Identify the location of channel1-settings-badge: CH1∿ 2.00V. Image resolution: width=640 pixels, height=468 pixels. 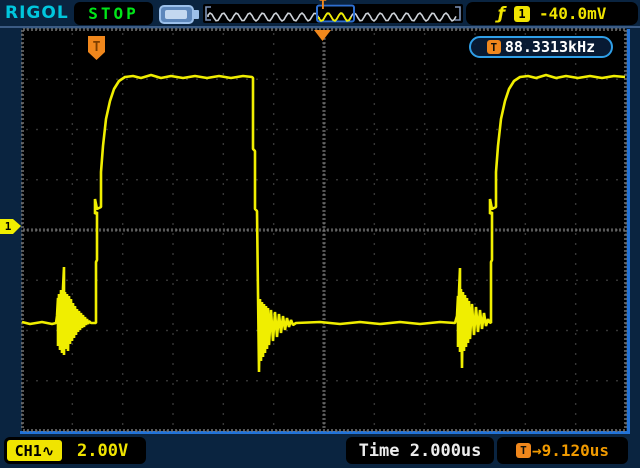
(75, 450).